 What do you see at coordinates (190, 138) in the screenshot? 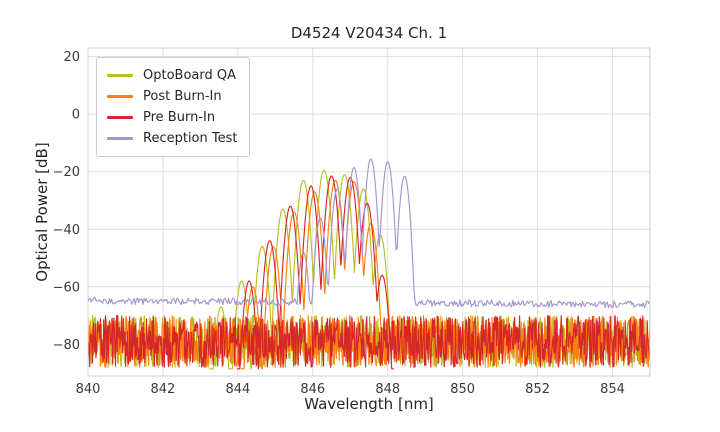
I see `legend-label-reception-test: Reception Test` at bounding box center [190, 138].